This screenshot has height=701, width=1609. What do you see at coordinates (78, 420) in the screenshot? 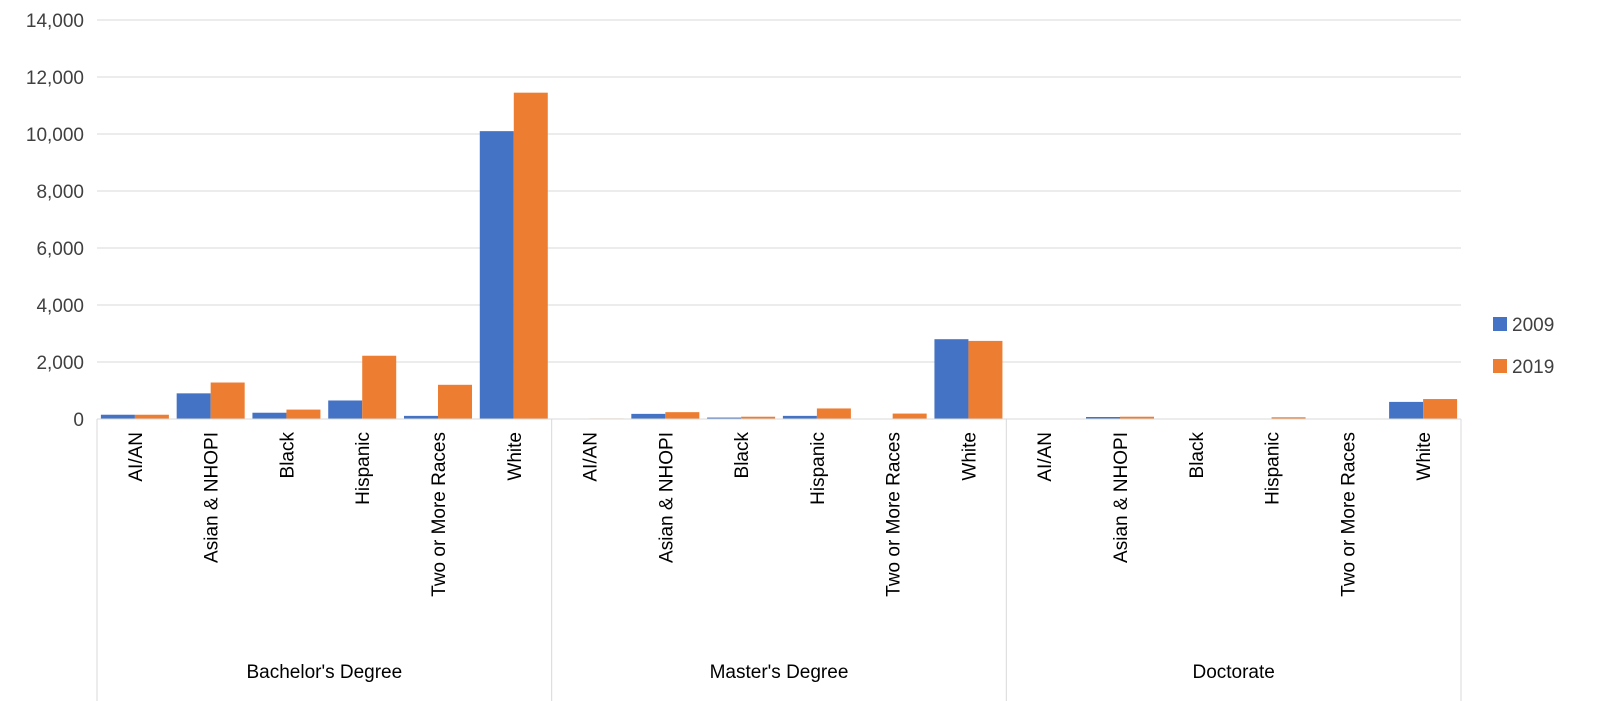
I see `y-tick-label: 0` at bounding box center [78, 420].